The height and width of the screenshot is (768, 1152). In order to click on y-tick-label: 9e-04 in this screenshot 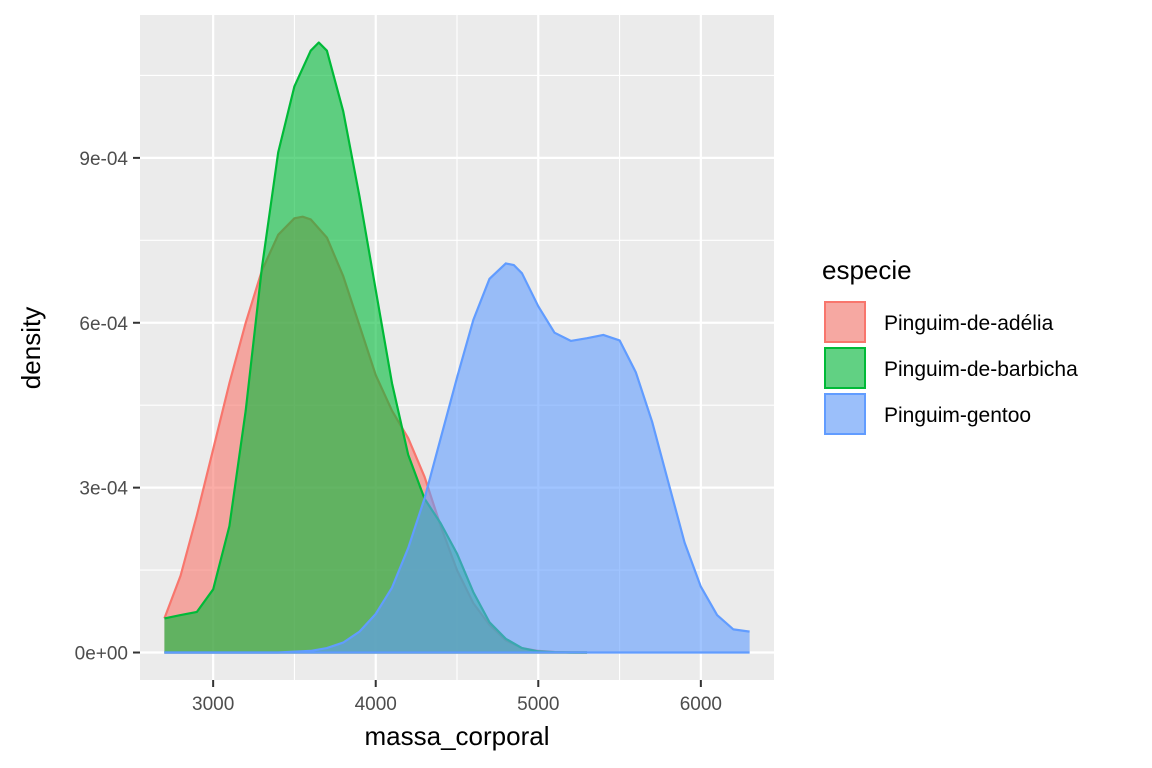, I will do `click(103, 159)`.